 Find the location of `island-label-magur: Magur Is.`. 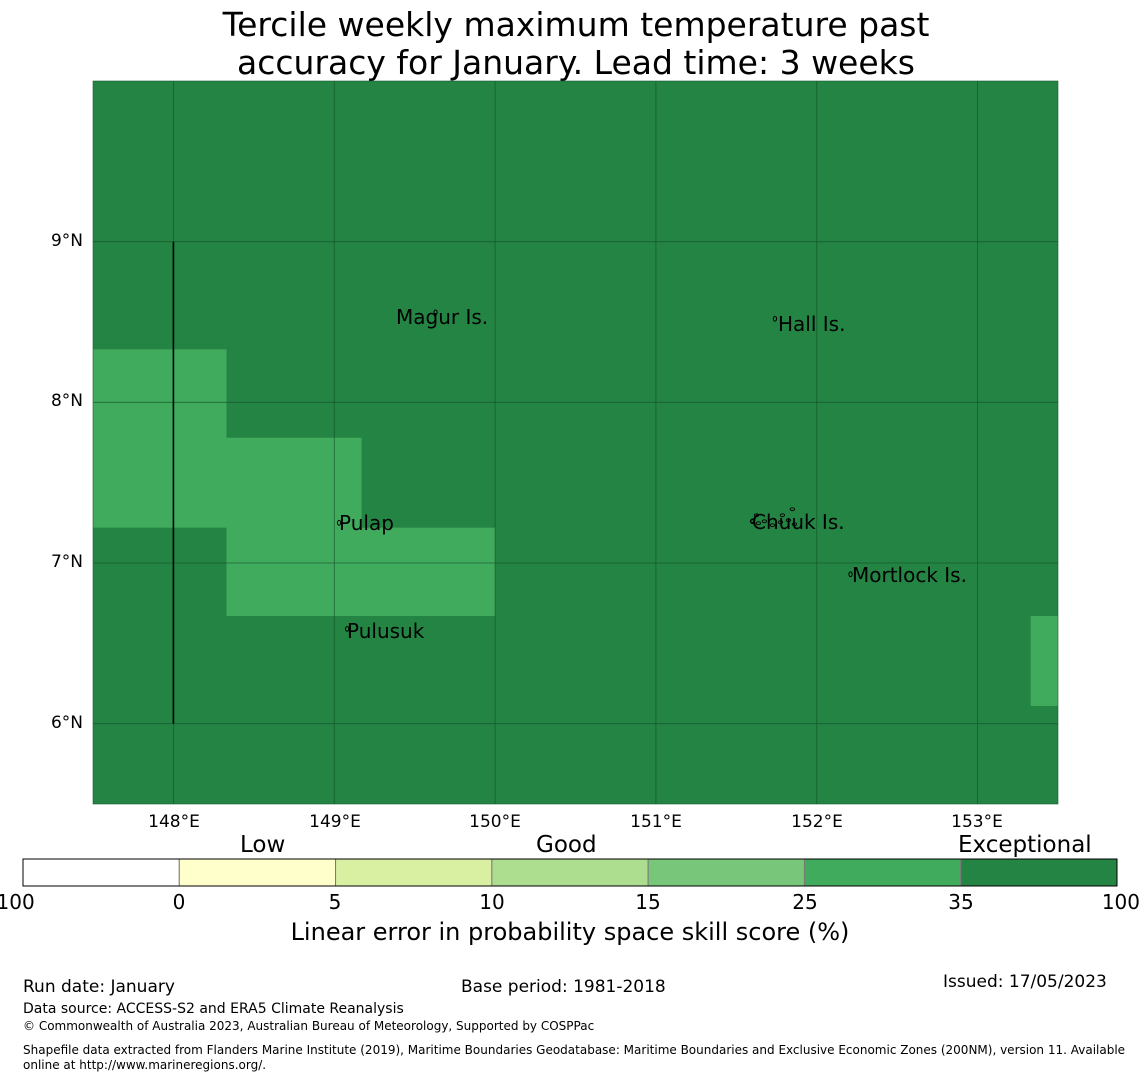

island-label-magur: Magur Is. is located at coordinates (442, 317).